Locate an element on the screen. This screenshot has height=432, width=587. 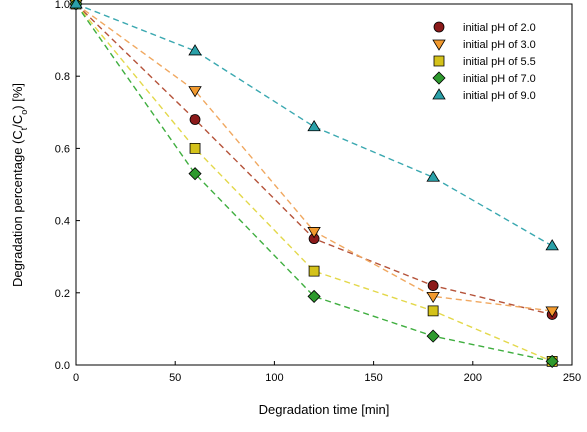
x-tick-label: 50 is located at coordinates (175, 378).